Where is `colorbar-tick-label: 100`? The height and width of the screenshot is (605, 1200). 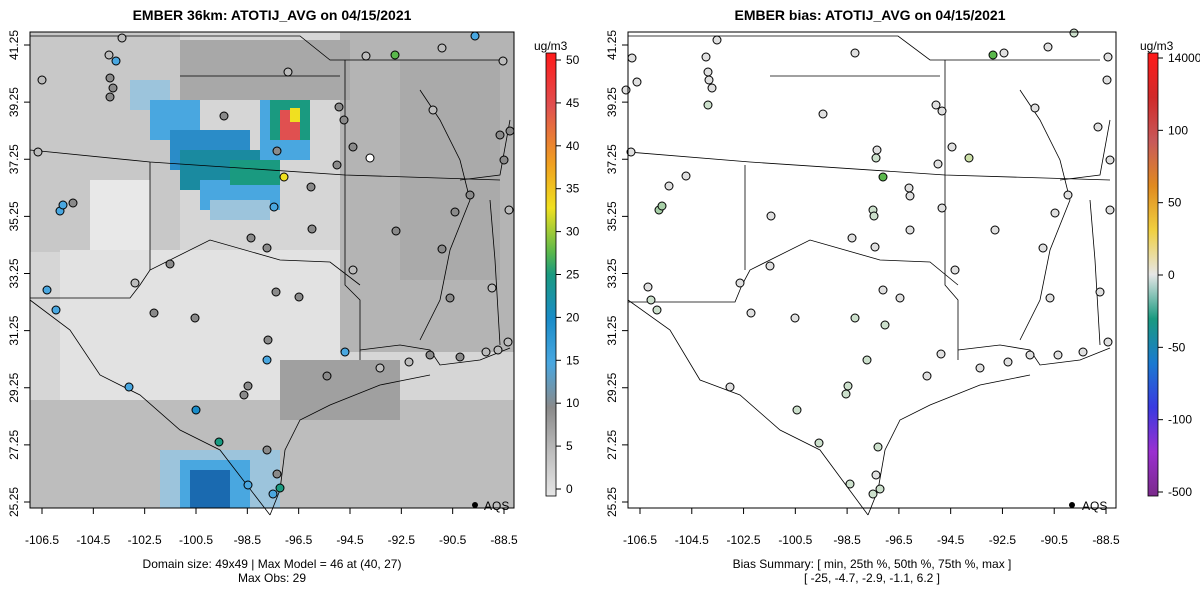
colorbar-tick-label: 100 is located at coordinates (1178, 130).